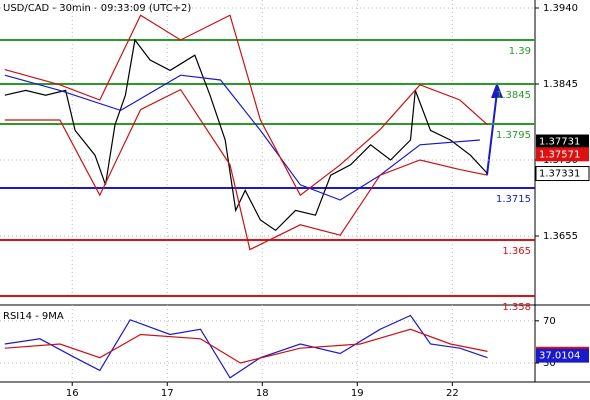  Describe the element at coordinates (516, 307) in the screenshot. I see `level-label: 1.358` at that location.